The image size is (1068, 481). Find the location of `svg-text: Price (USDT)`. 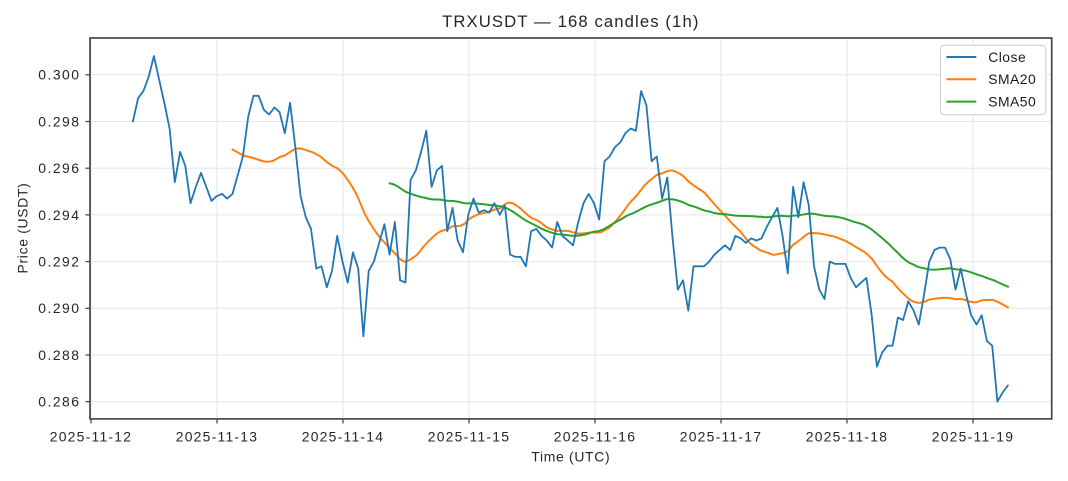

svg-text: Price (USDT) is located at coordinates (23, 228).